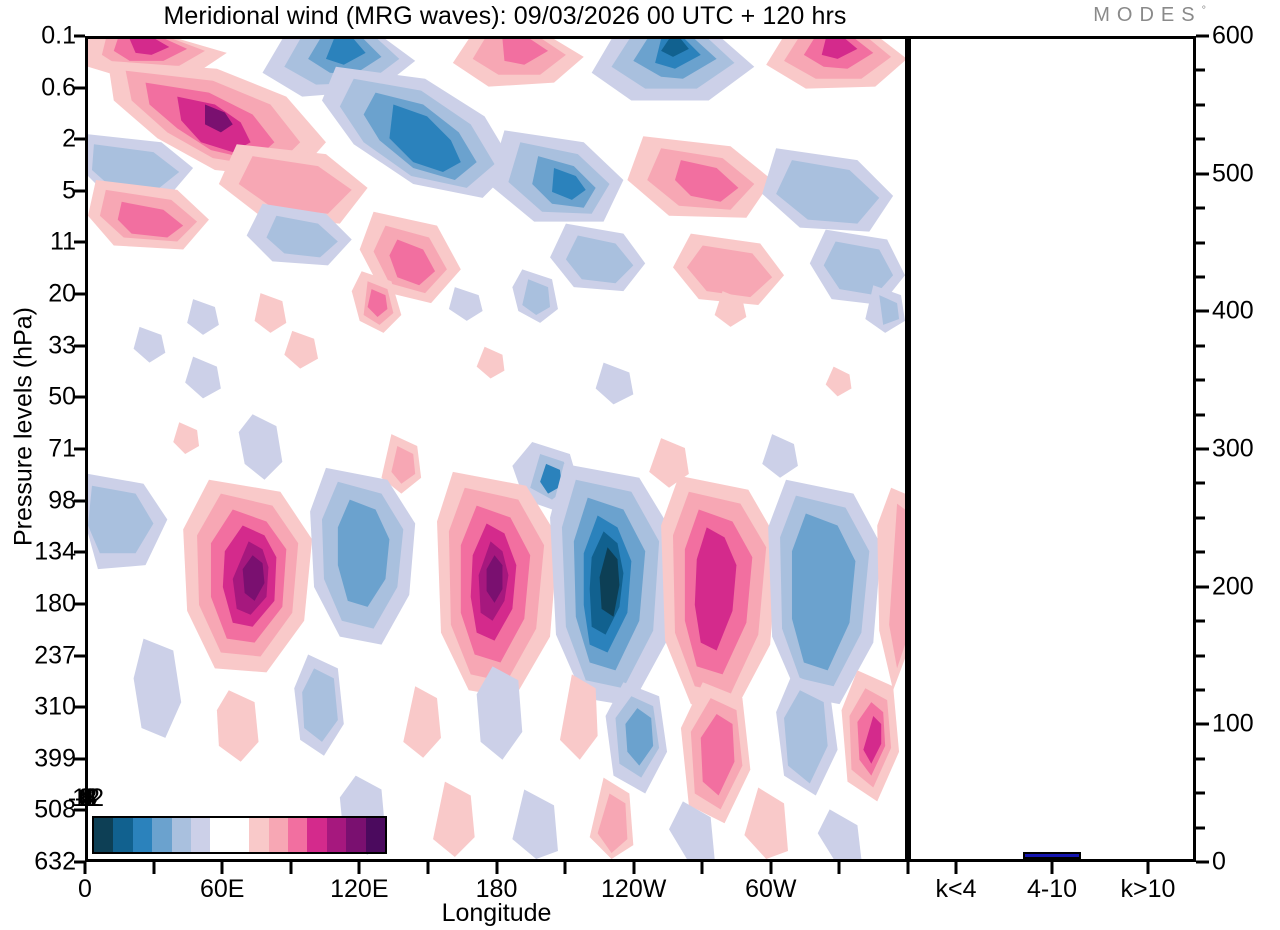  Describe the element at coordinates (1233, 448) in the screenshot. I see `energy-tick-label: 300` at that location.